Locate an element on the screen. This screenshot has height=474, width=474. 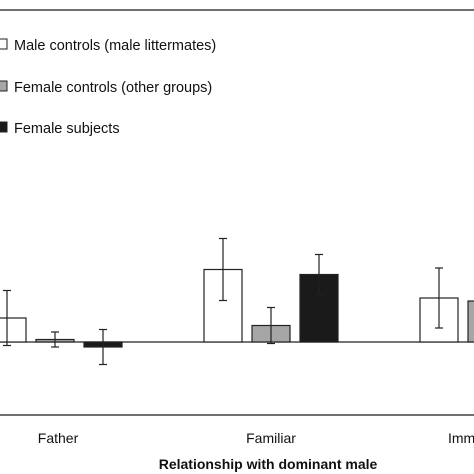
legend-swatch-female-controls is located at coordinates (4, 86).